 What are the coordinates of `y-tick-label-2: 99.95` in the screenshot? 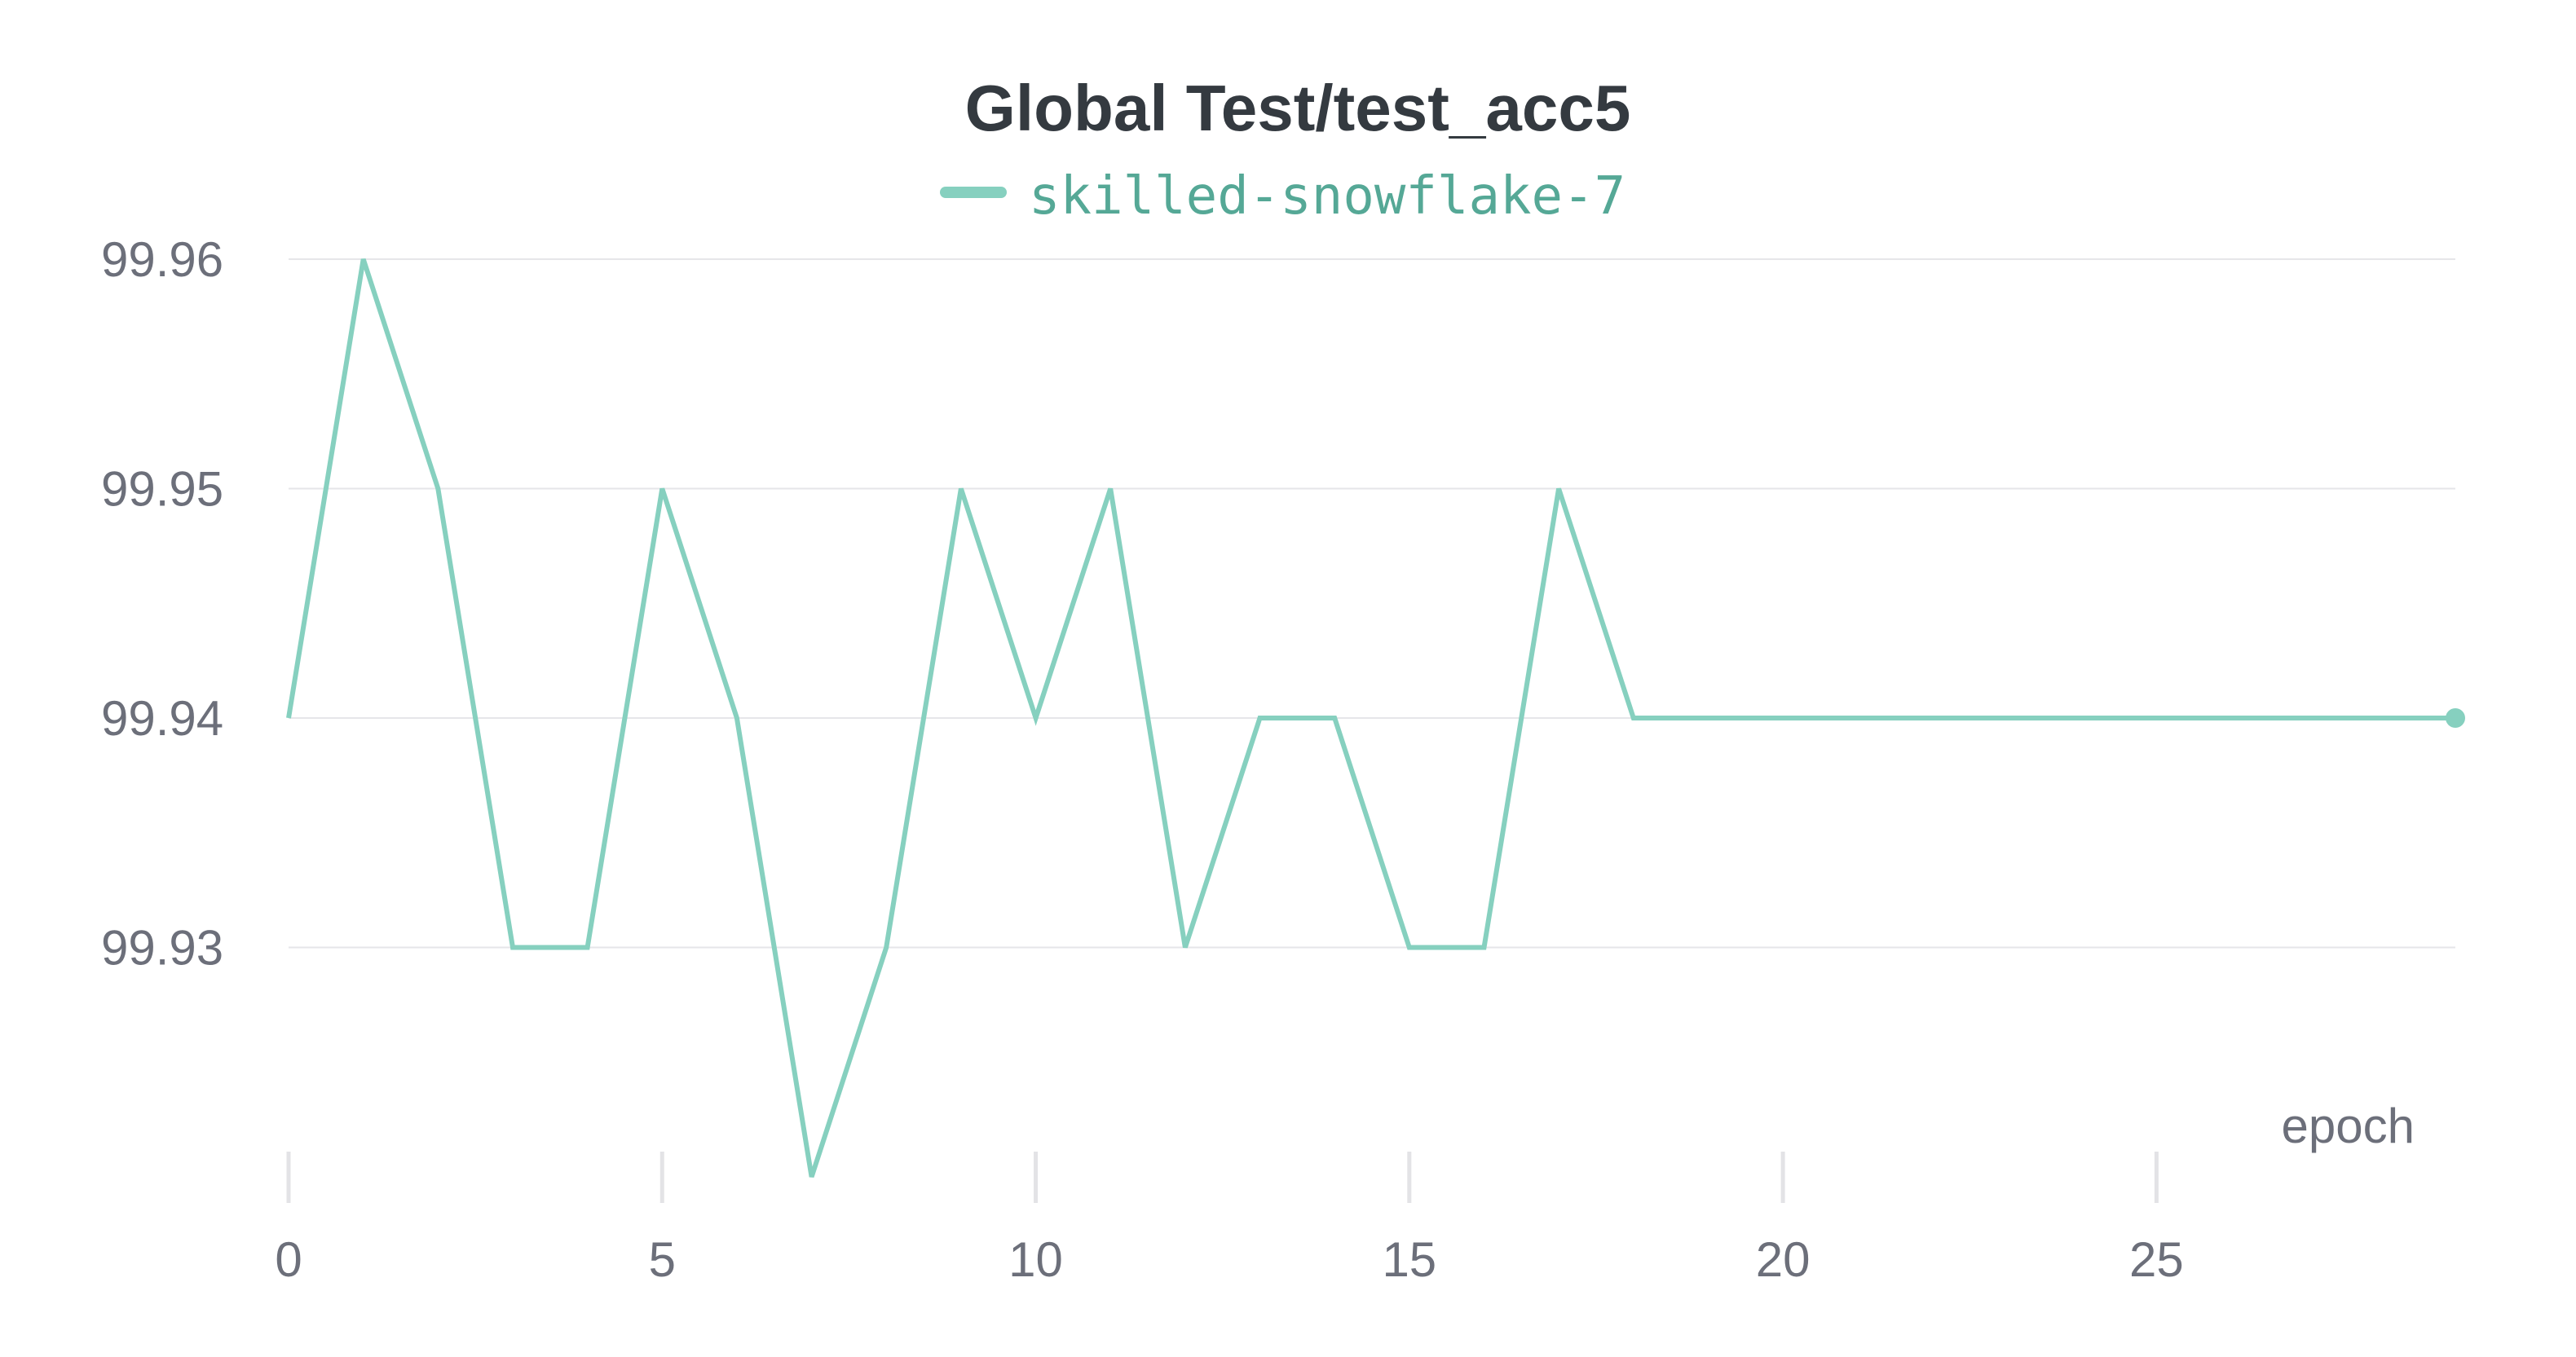 It's located at (162, 489).